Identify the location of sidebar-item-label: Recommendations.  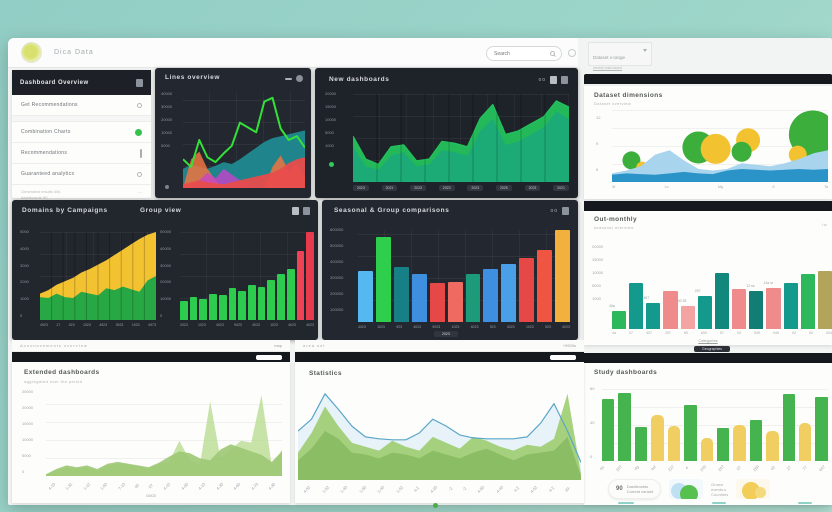
(44, 153).